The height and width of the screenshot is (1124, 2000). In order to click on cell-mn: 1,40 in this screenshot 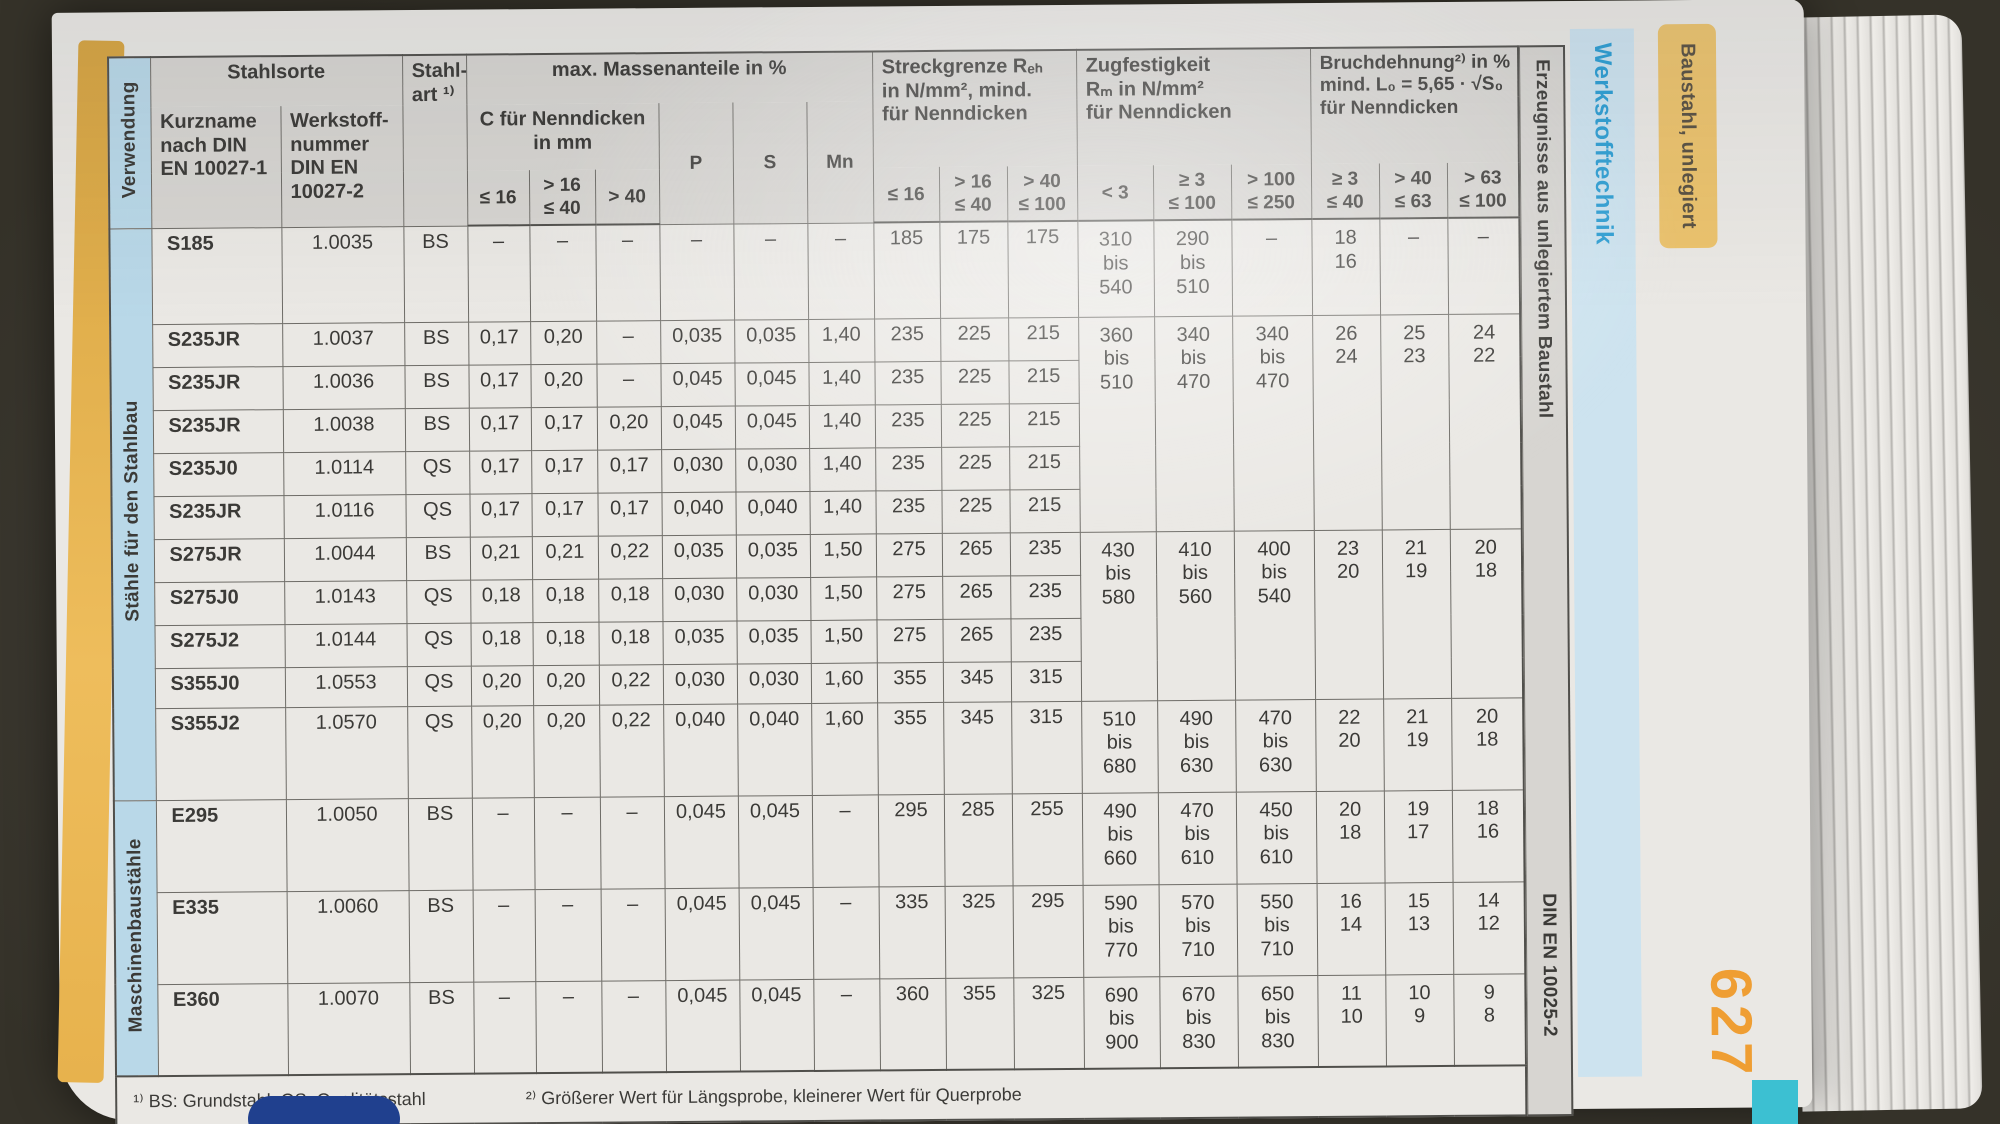, I will do `click(842, 469)`.